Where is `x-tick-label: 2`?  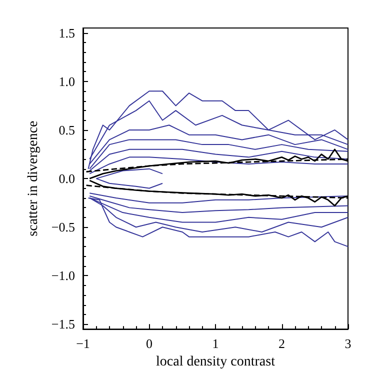
x-tick-label: 2 is located at coordinates (281, 344).